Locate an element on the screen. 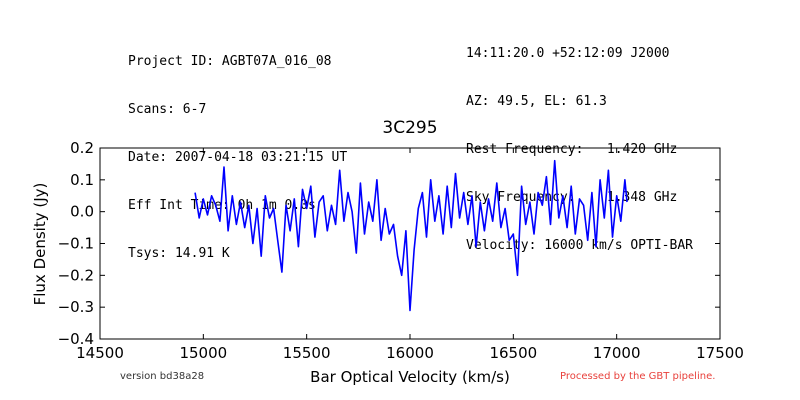  x-tick-label: 16500 is located at coordinates (513, 353).